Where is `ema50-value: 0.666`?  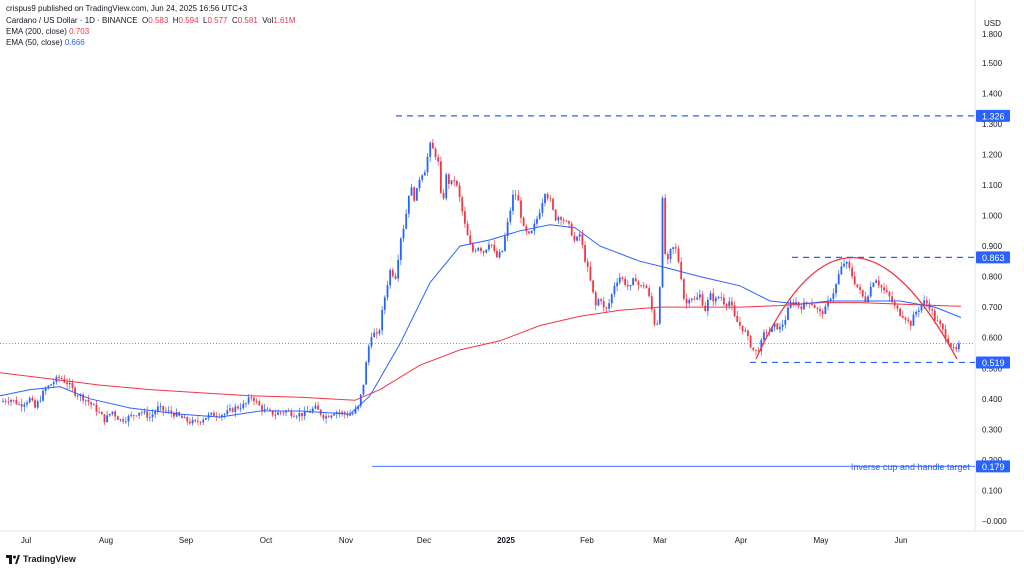 ema50-value: 0.666 is located at coordinates (74, 42).